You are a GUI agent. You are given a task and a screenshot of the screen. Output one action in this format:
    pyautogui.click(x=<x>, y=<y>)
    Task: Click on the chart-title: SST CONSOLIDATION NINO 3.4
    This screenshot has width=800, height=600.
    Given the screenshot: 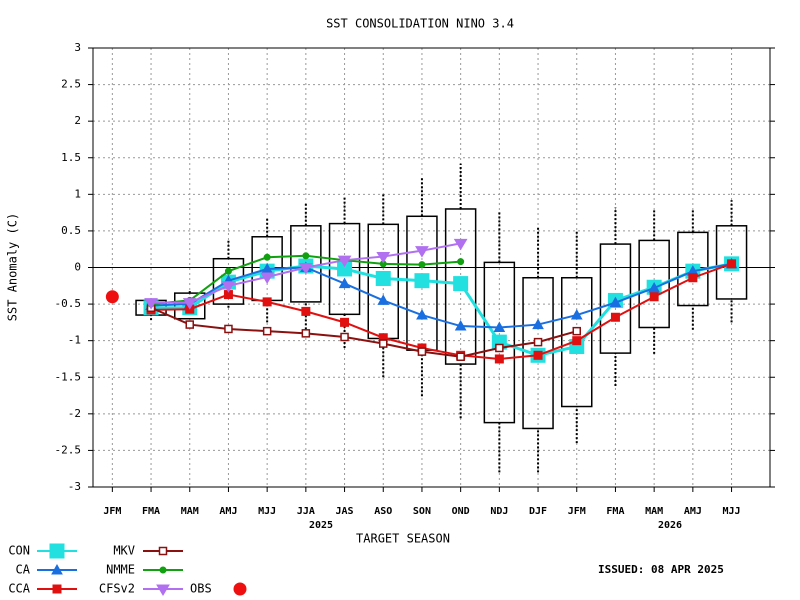 What is the action you would take?
    pyautogui.click(x=420, y=24)
    